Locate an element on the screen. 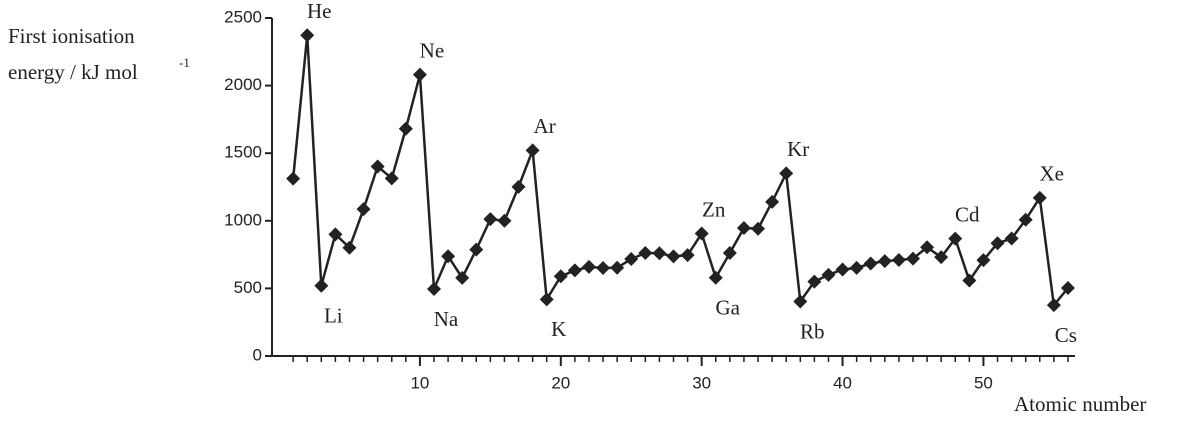 The height and width of the screenshot is (426, 1200). element-label: Na is located at coordinates (446, 319).